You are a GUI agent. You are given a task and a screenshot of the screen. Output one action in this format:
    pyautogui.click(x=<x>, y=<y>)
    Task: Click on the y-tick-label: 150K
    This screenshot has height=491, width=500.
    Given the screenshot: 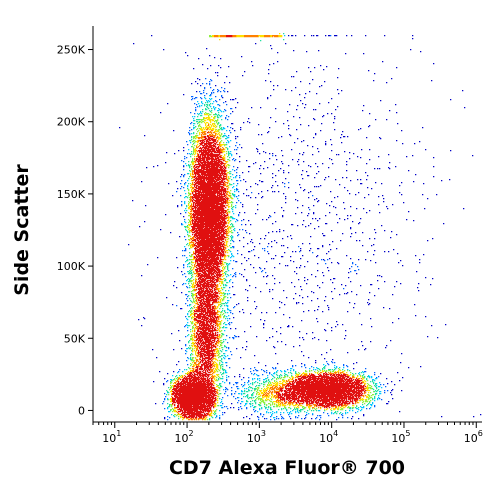 What is the action you would take?
    pyautogui.click(x=71, y=194)
    